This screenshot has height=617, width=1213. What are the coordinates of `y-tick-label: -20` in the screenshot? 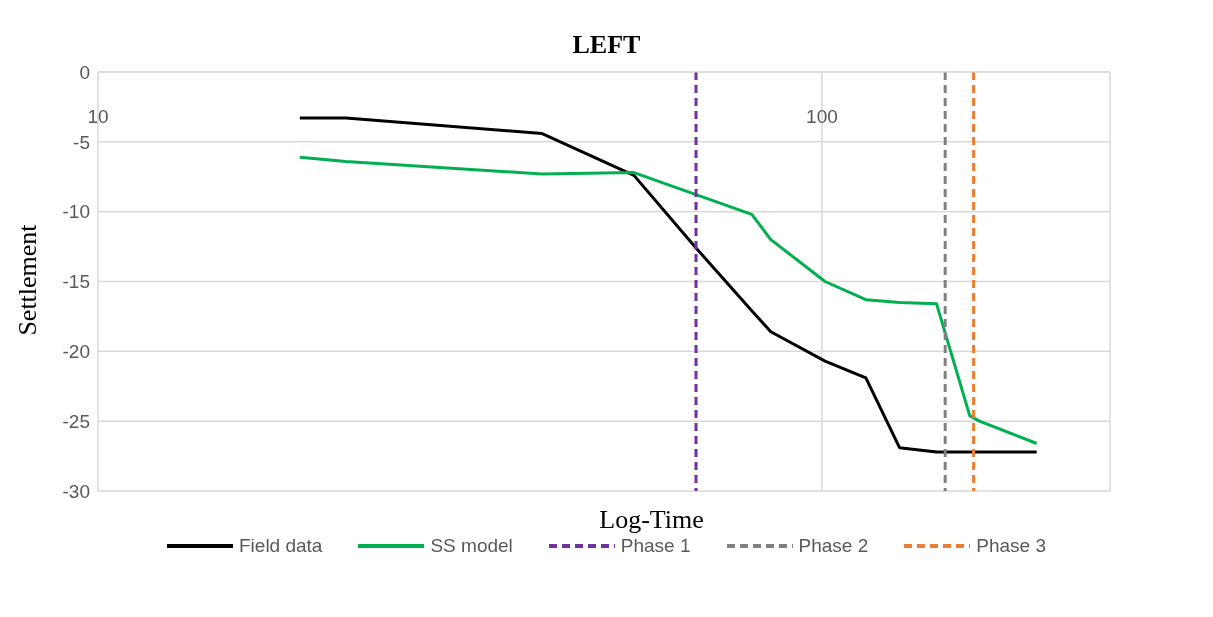 It's located at (76, 352).